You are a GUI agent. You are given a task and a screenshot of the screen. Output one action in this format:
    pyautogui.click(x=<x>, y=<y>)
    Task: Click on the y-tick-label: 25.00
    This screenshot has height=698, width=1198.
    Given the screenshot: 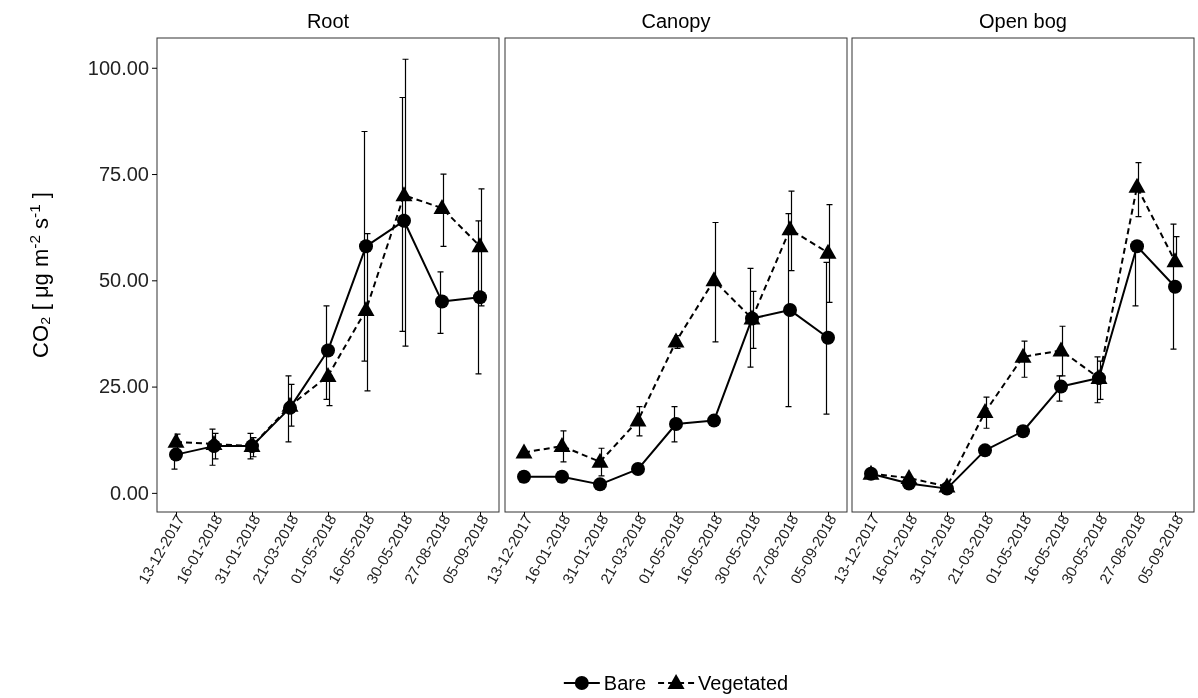 What is the action you would take?
    pyautogui.click(x=123, y=386)
    